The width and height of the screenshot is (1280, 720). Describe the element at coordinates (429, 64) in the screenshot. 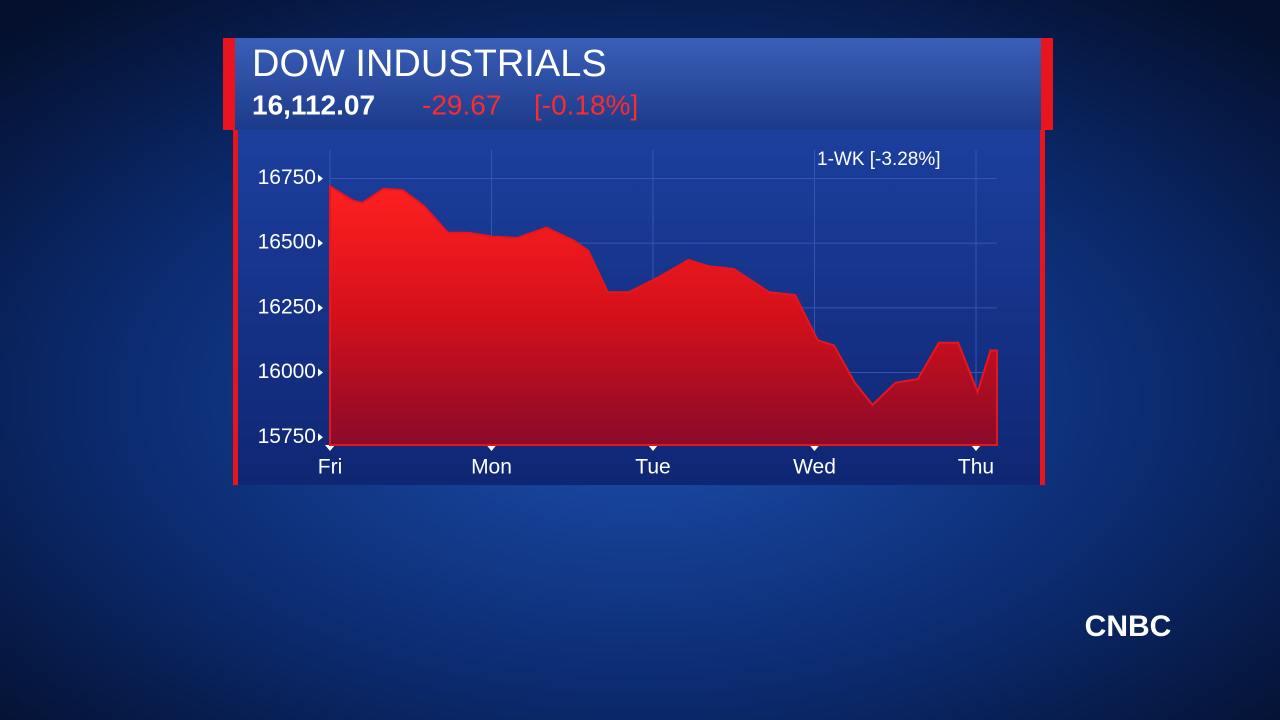

I see `chart-title: DOW INDUSTRIALS` at that location.